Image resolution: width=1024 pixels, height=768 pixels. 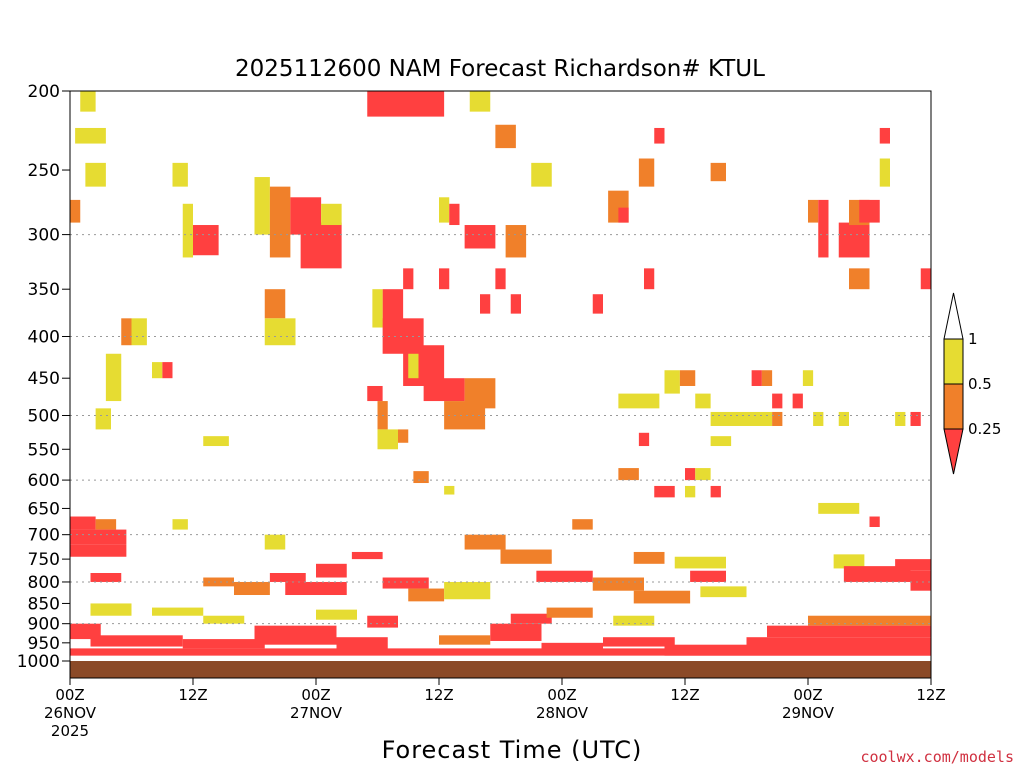 What do you see at coordinates (500, 669) in the screenshot?
I see `ground-band` at bounding box center [500, 669].